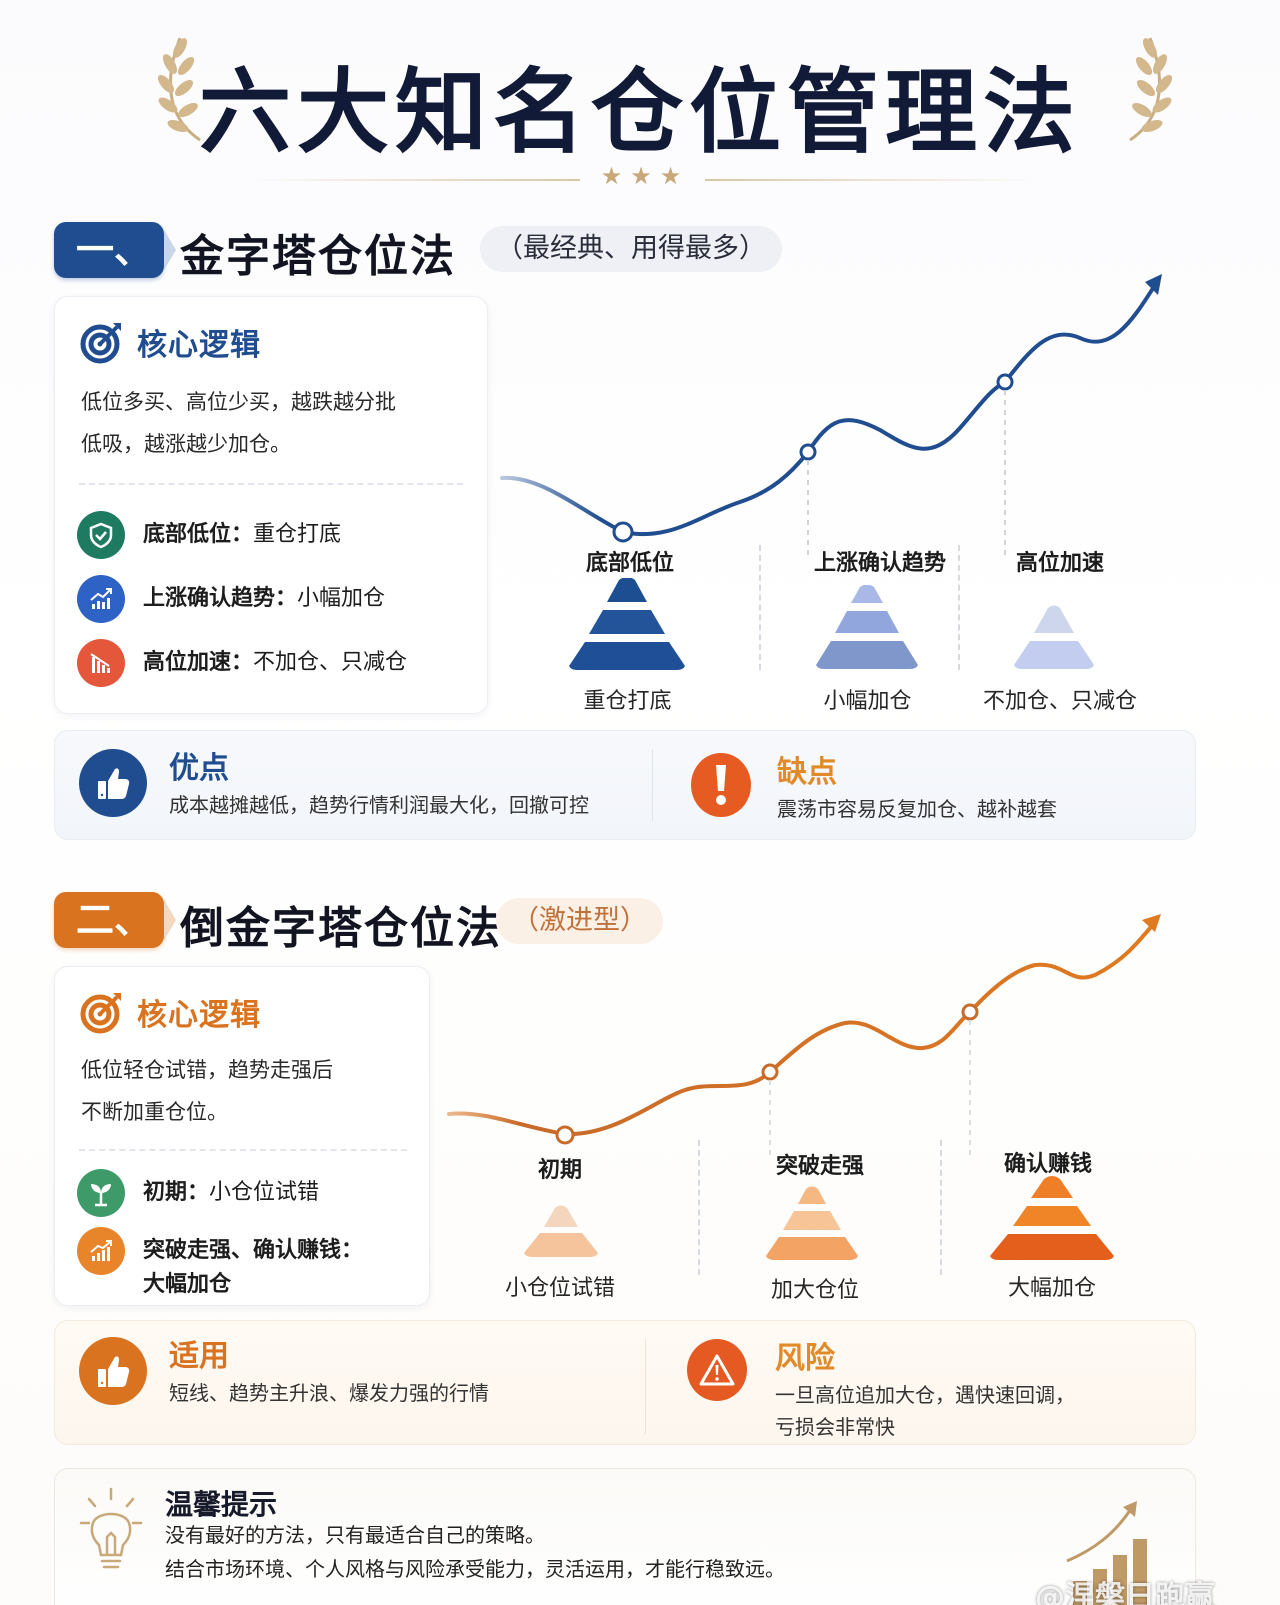 This screenshot has width=1280, height=1605. What do you see at coordinates (179, 89) in the screenshot?
I see `laurel-left-icon` at bounding box center [179, 89].